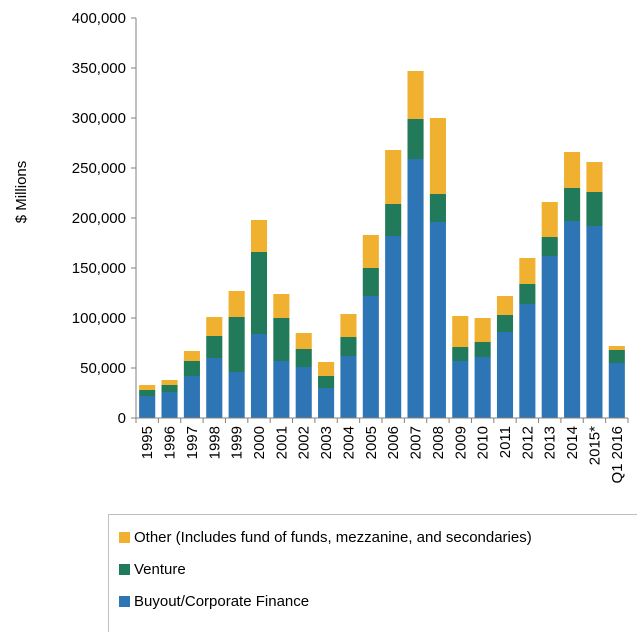  What do you see at coordinates (549, 219) in the screenshot?
I see `bar-other-2013` at bounding box center [549, 219].